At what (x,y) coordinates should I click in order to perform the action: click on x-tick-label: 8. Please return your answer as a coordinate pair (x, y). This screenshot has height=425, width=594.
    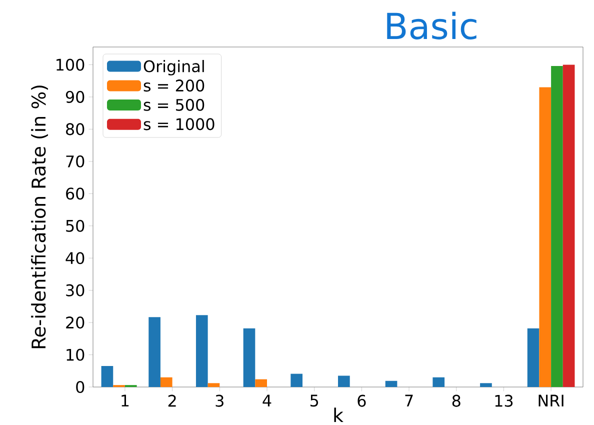
    Looking at the image, I should click on (456, 400).